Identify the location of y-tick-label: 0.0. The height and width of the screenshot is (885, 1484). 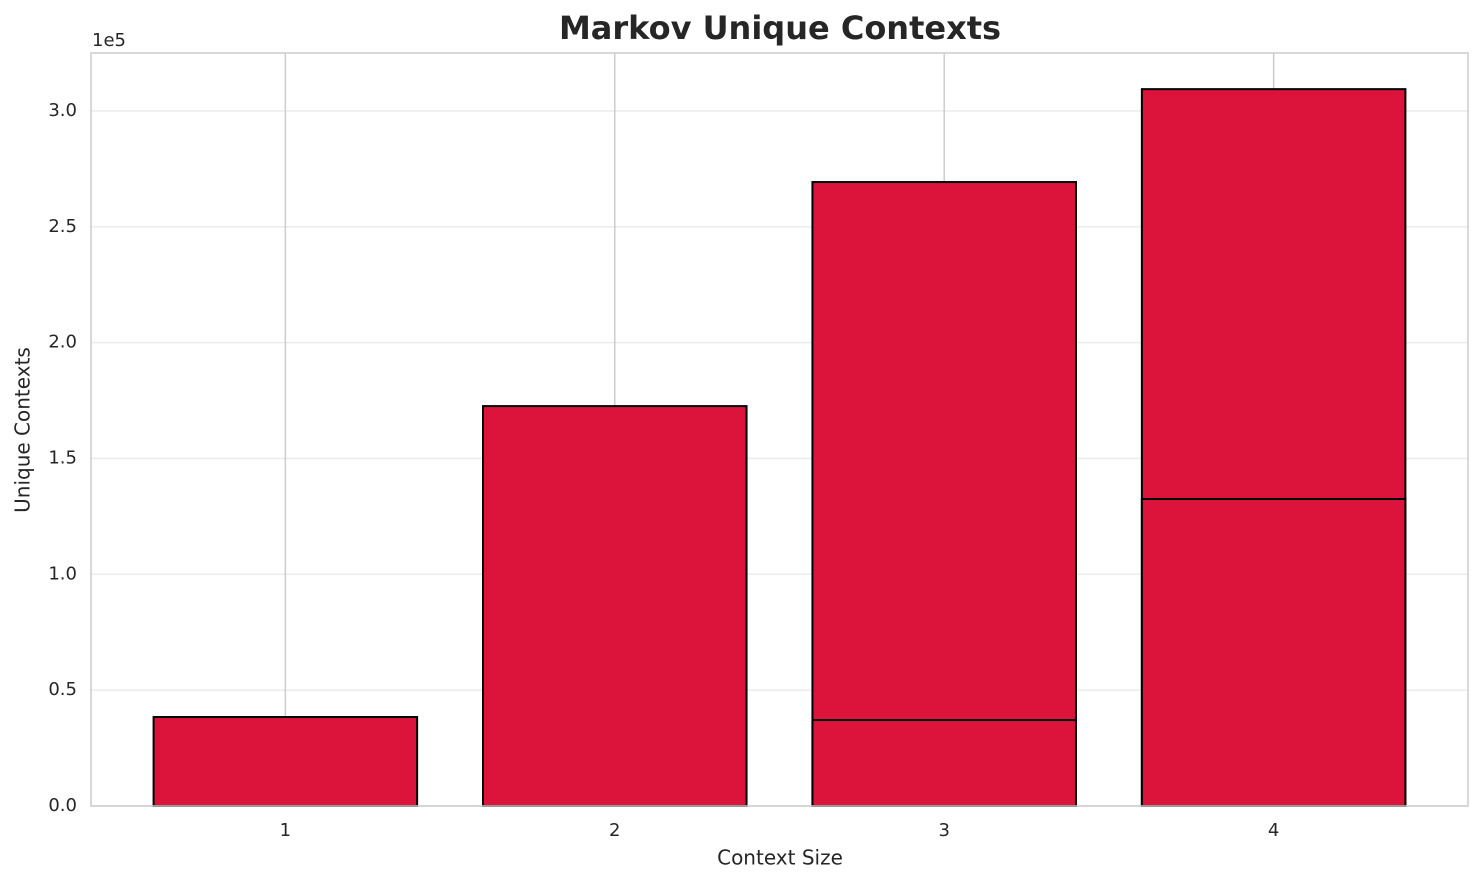
(62, 805).